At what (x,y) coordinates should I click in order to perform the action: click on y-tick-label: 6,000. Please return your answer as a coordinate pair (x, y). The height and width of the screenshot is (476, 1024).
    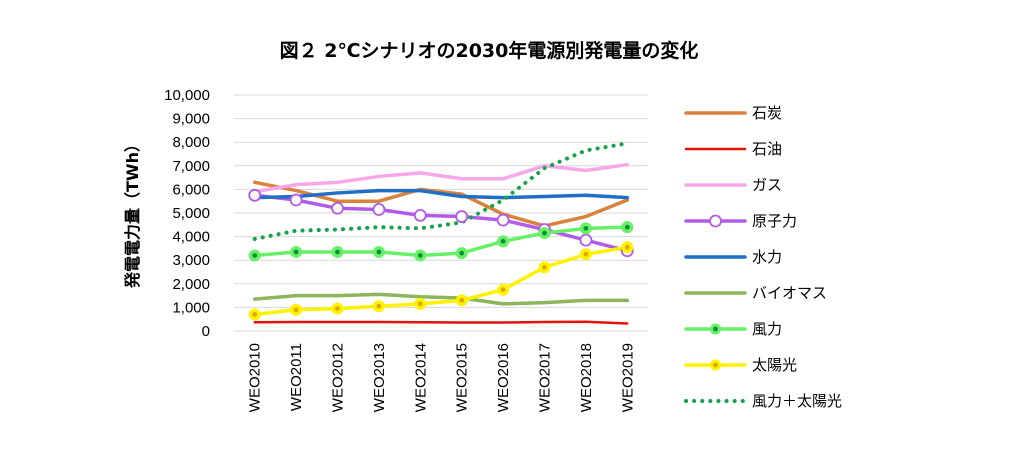
    Looking at the image, I should click on (191, 189).